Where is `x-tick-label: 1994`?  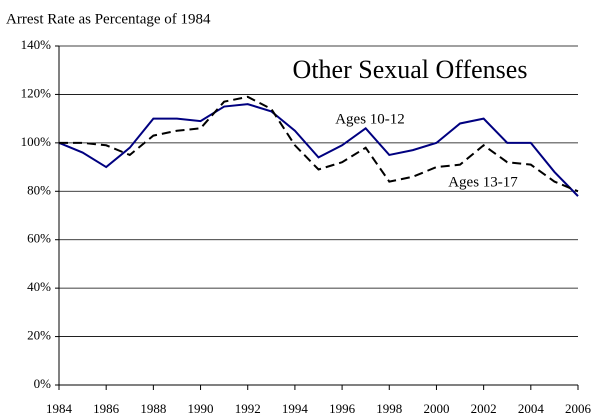 x-tick-label: 1994 is located at coordinates (295, 408).